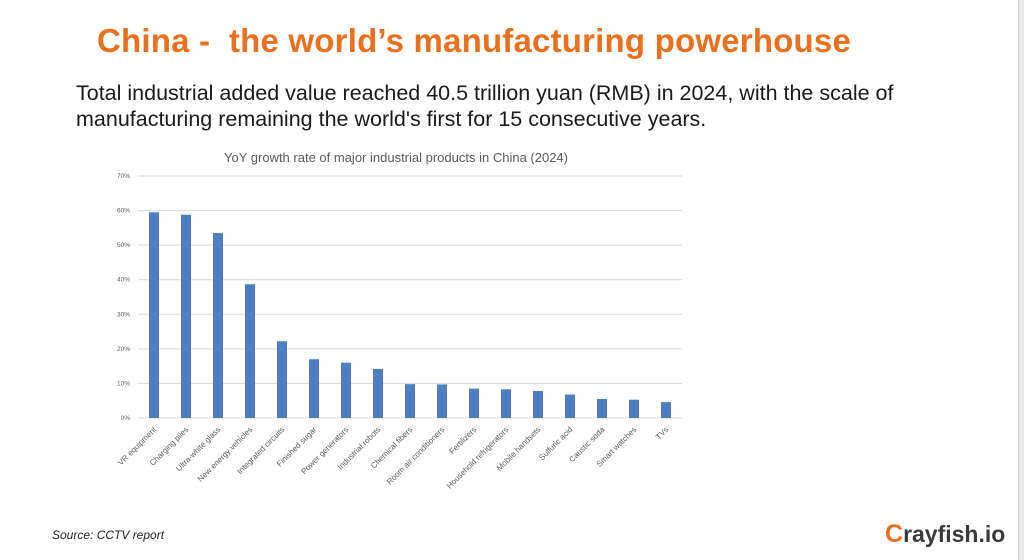 The width and height of the screenshot is (1024, 560). I want to click on x-tick-label: Fertilizers, so click(463, 440).